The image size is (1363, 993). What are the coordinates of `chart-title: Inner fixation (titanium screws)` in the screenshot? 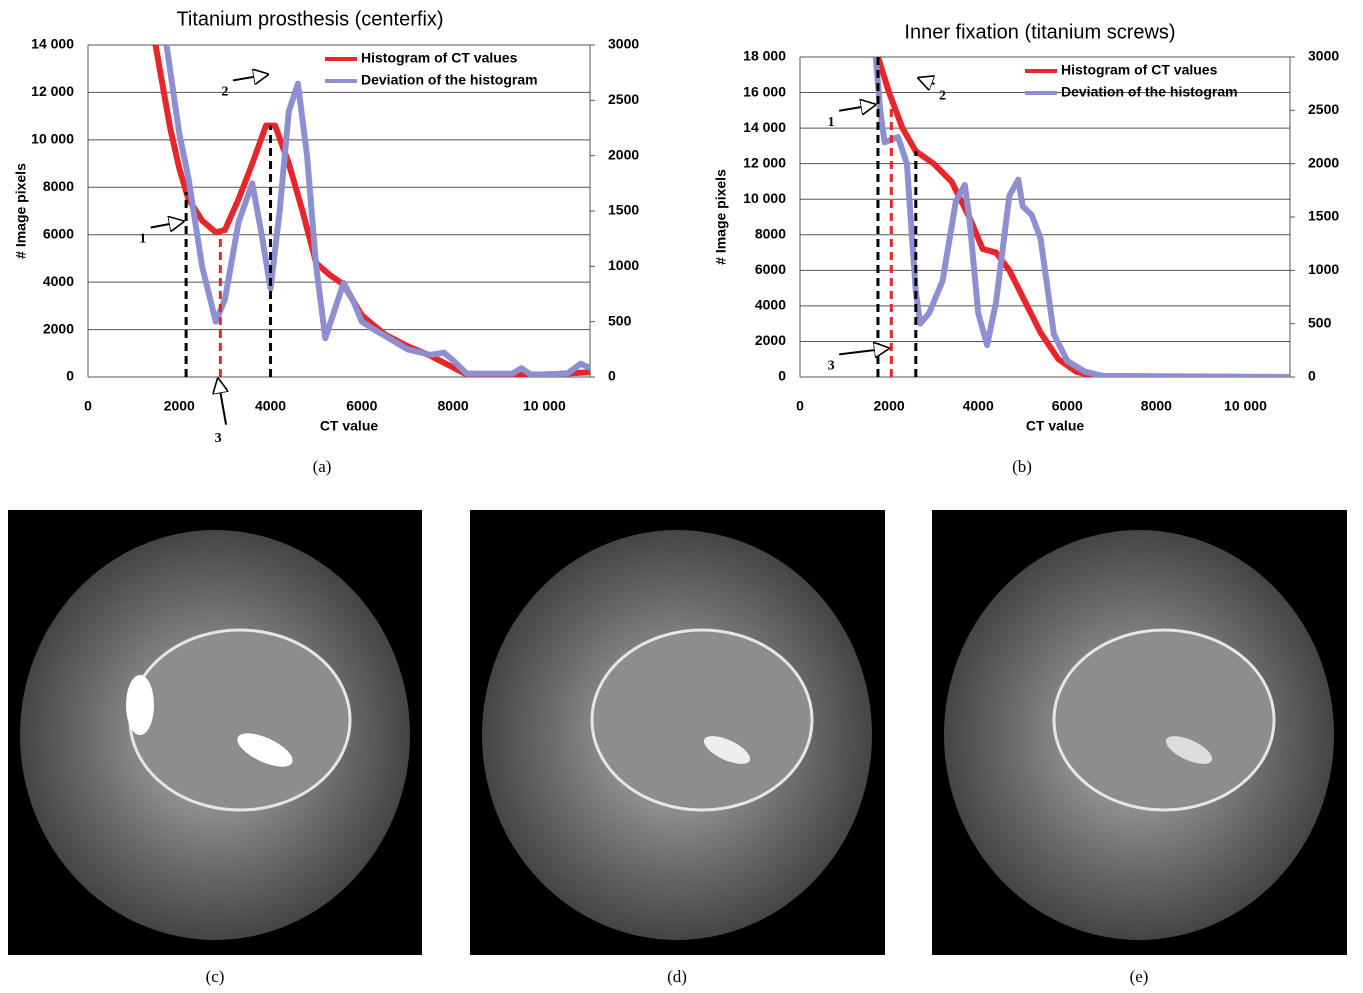 It's located at (1039, 32).